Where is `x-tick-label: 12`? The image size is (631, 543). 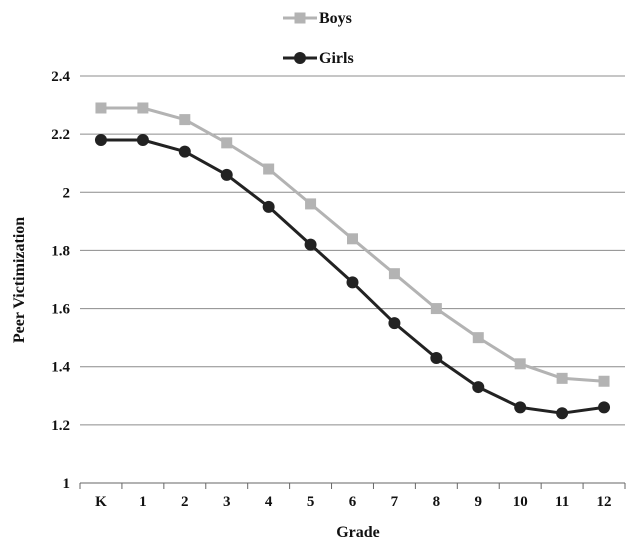
x-tick-label: 12 is located at coordinates (604, 502).